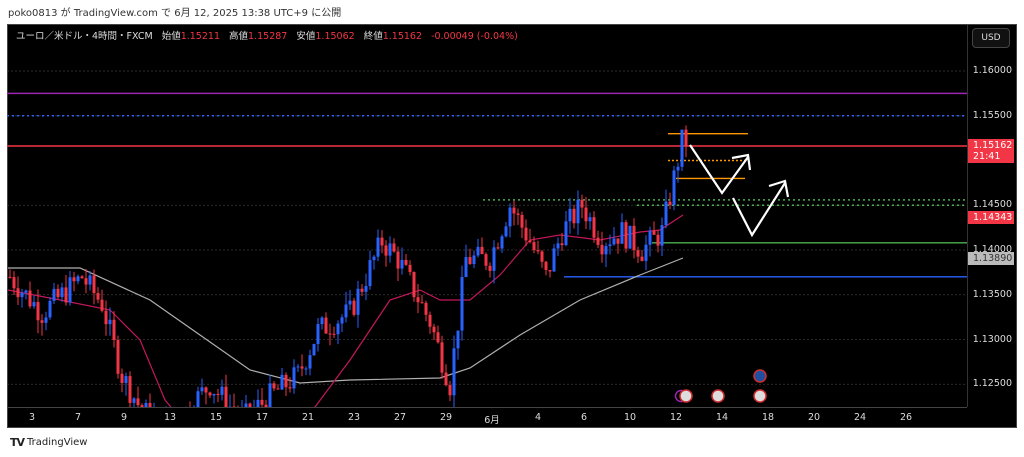 The width and height of the screenshot is (1024, 457). I want to click on price-tick: 1.13500, so click(992, 294).